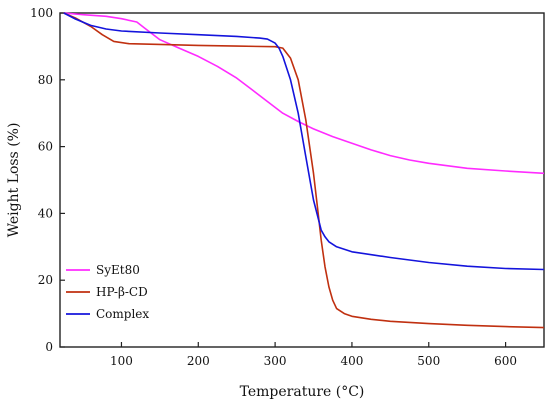 The image size is (550, 415). Describe the element at coordinates (122, 314) in the screenshot. I see `legend-label: Complex` at that location.